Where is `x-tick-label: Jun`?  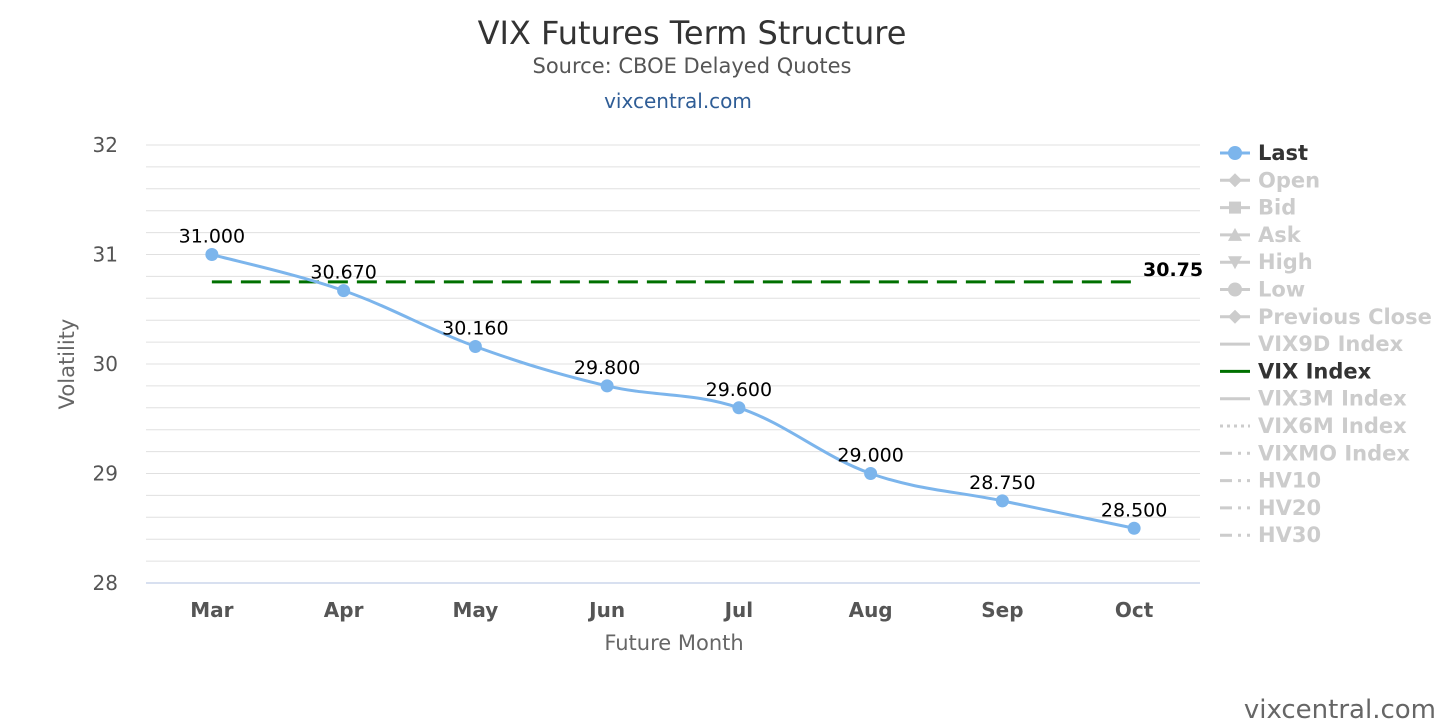
x-tick-label: Jun is located at coordinates (606, 610).